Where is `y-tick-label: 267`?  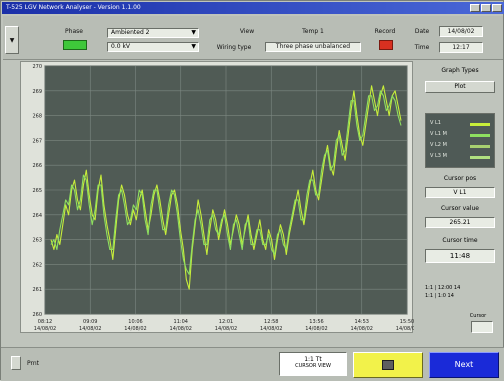 y-tick-label: 267 is located at coordinates (37, 141).